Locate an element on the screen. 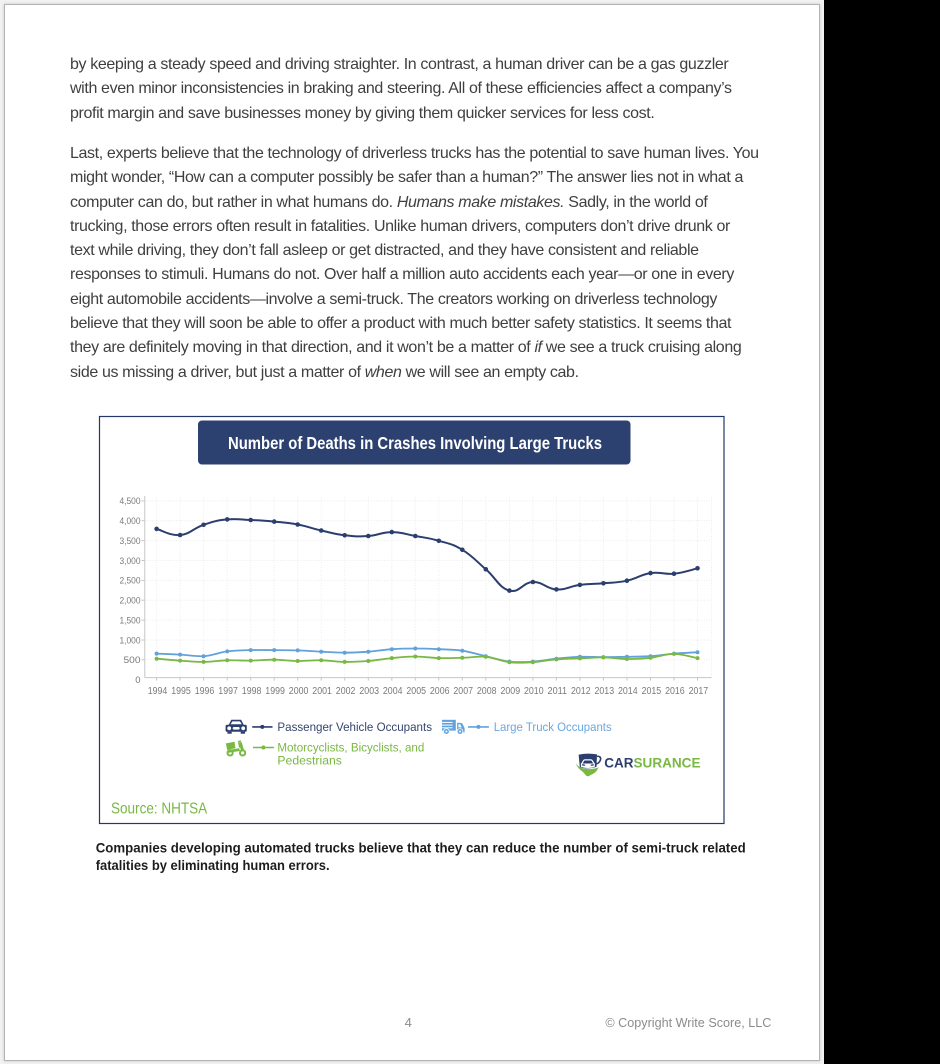  svg-text: 2017 is located at coordinates (699, 691).